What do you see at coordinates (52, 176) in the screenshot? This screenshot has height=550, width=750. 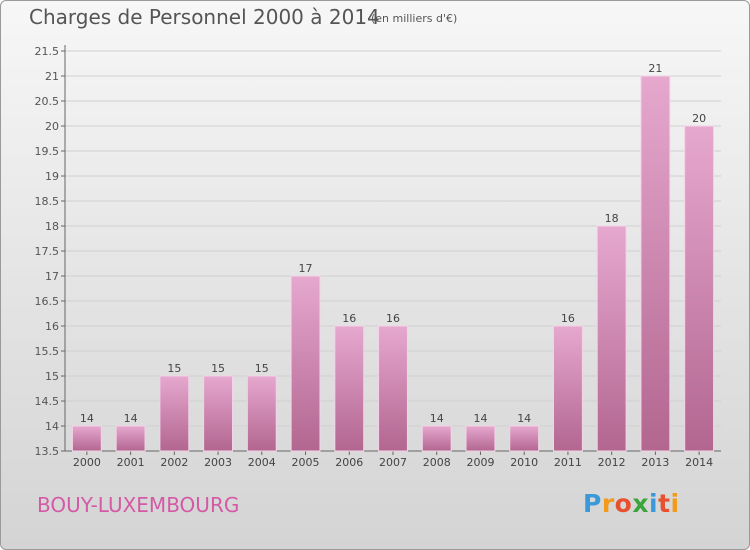 I see `y-tick-label: 19` at bounding box center [52, 176].